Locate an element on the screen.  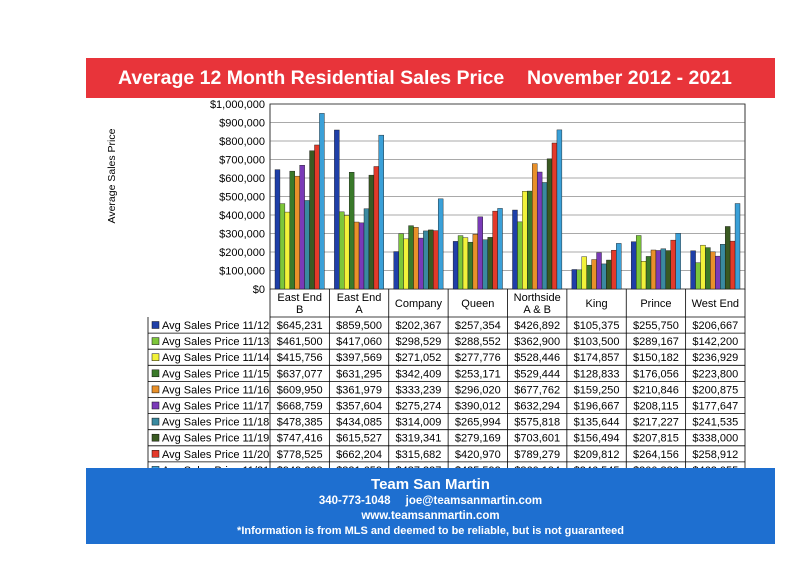
y-tick-label: $1,000,000 is located at coordinates (237, 105).